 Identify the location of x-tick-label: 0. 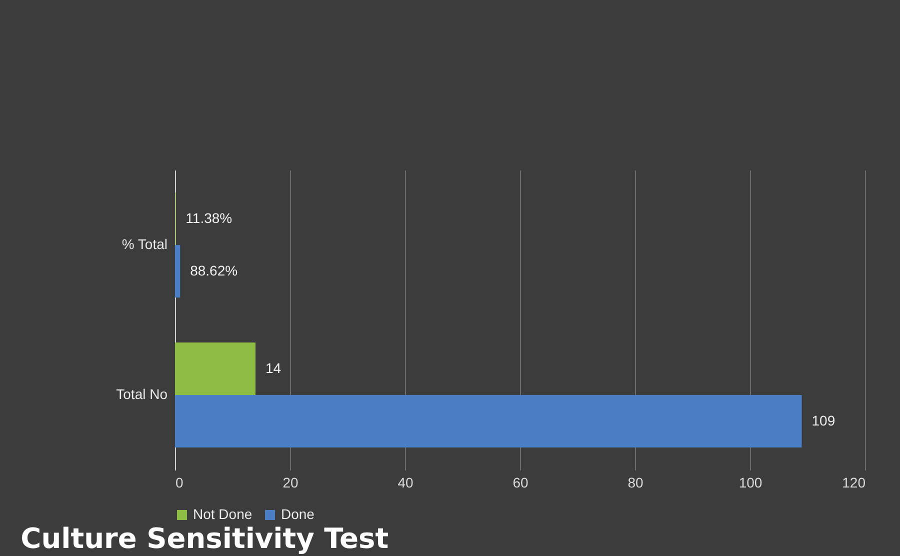
(180, 482).